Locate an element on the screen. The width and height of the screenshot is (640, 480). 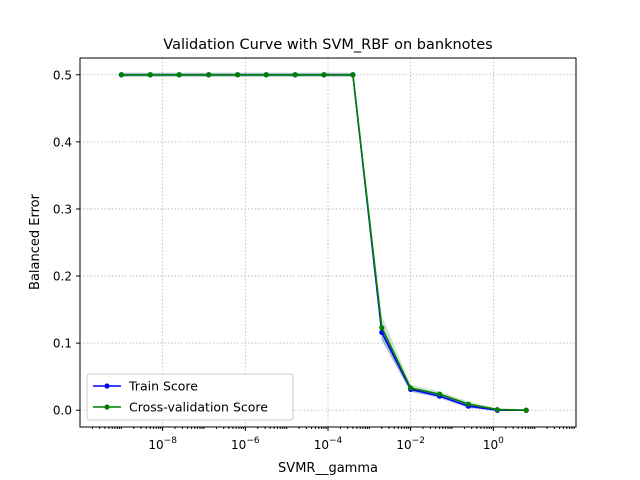
x-tick-label: 10⁻² is located at coordinates (410, 444).